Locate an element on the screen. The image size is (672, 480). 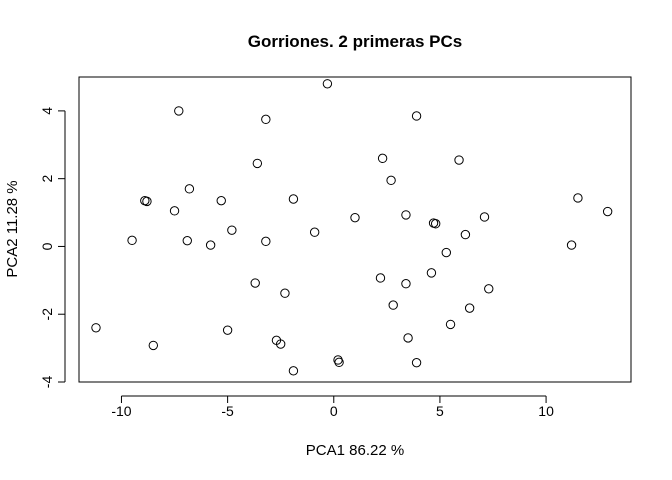
y-tick-label: -2 is located at coordinates (47, 314).